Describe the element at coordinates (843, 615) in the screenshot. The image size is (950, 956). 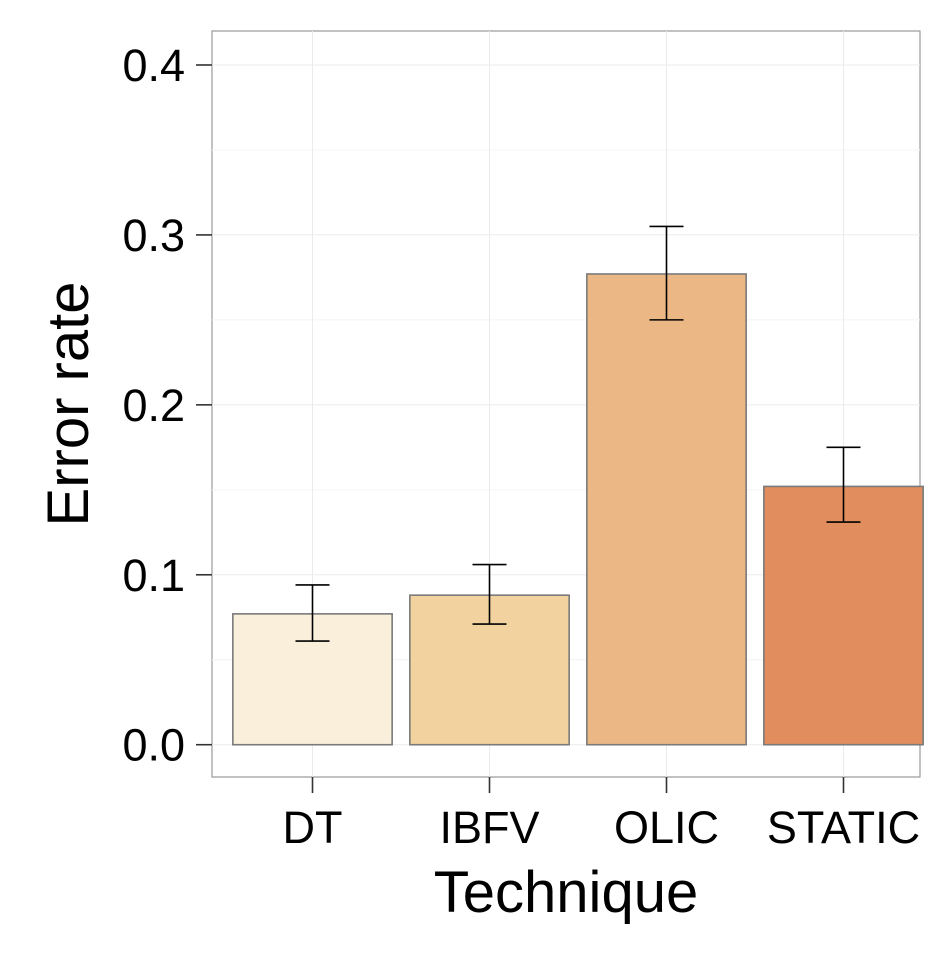
I see `bar-static` at that location.